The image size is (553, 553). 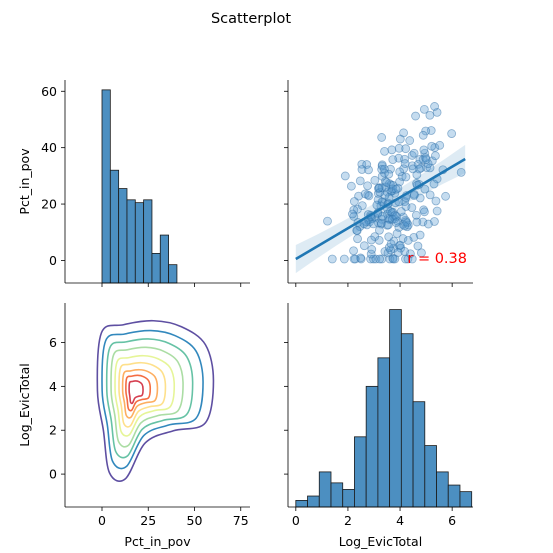 I want to click on y-tick-label: 4, so click(x=53, y=386).